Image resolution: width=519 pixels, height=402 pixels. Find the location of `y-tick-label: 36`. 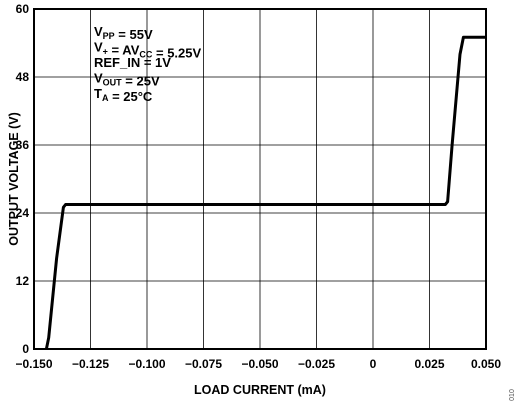

y-tick-label: 36 is located at coordinates (23, 145).